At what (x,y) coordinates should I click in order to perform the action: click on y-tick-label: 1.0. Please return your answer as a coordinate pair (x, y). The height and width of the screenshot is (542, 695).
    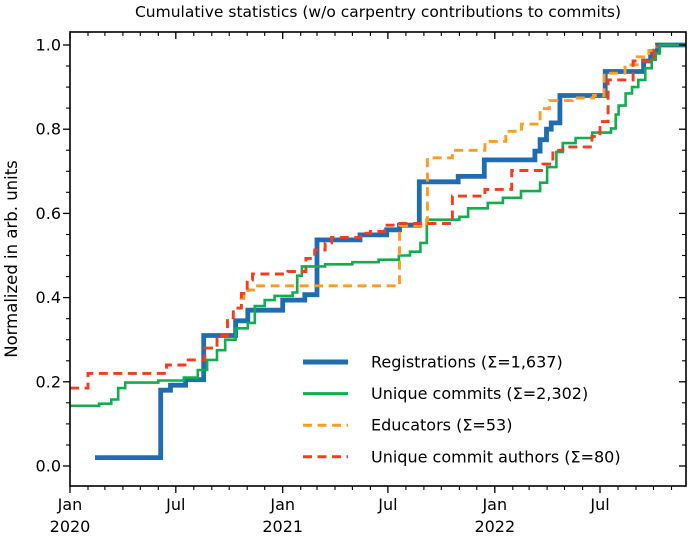
    Looking at the image, I should click on (48, 45).